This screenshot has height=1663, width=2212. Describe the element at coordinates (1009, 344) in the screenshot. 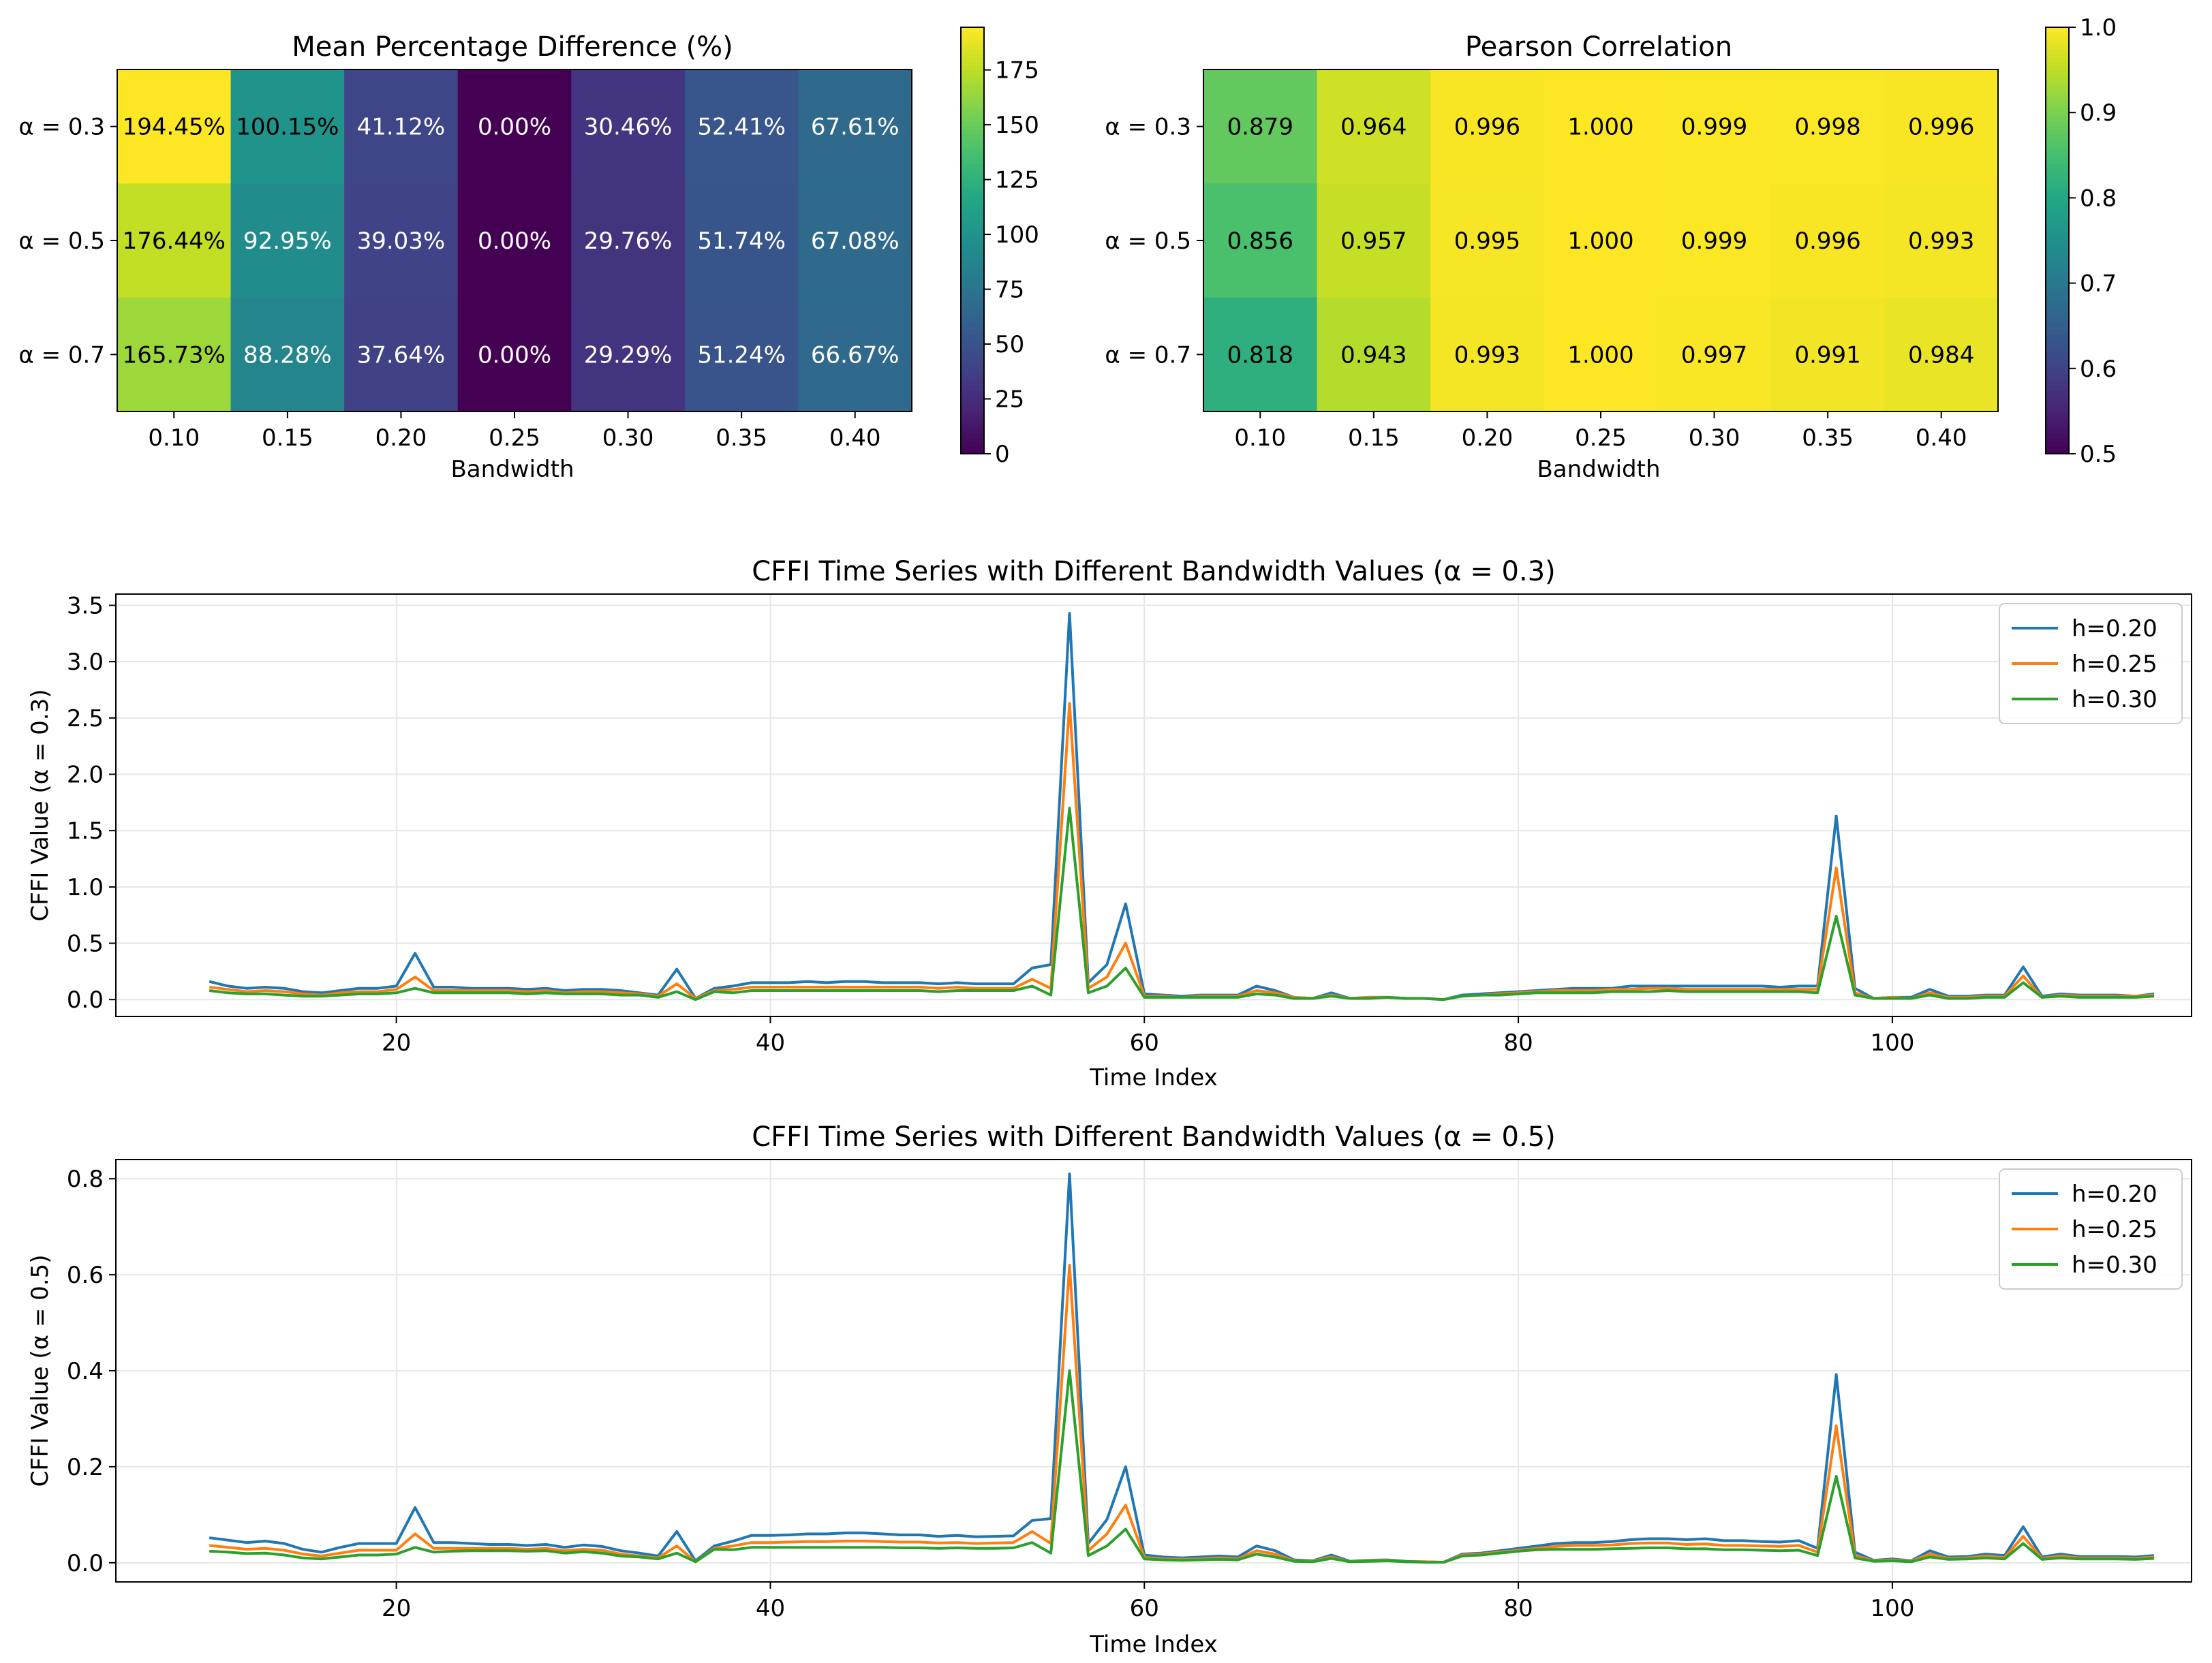

I see `colorbar-tick-label: 50` at that location.